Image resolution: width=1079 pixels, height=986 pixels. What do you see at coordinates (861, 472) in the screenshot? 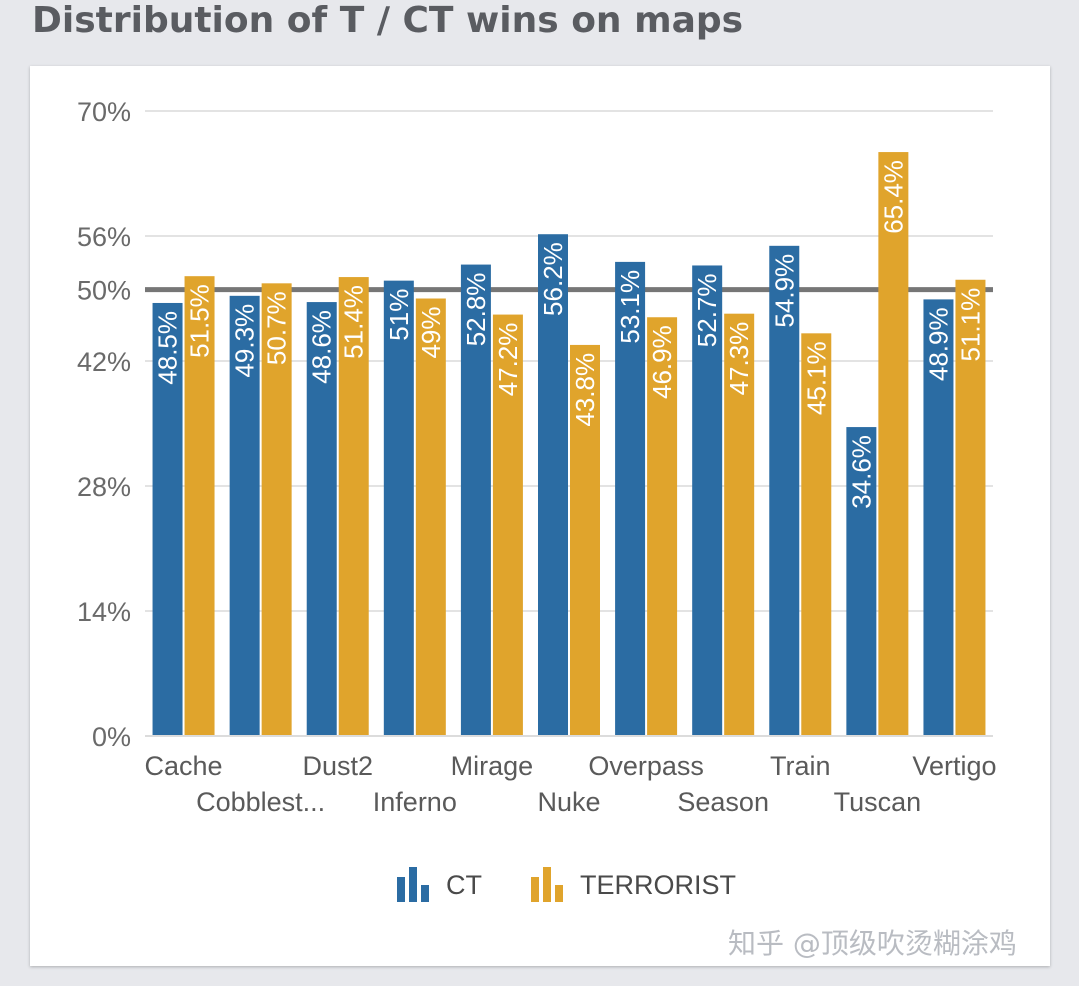
I see `data-label: 34.6%` at bounding box center [861, 472].